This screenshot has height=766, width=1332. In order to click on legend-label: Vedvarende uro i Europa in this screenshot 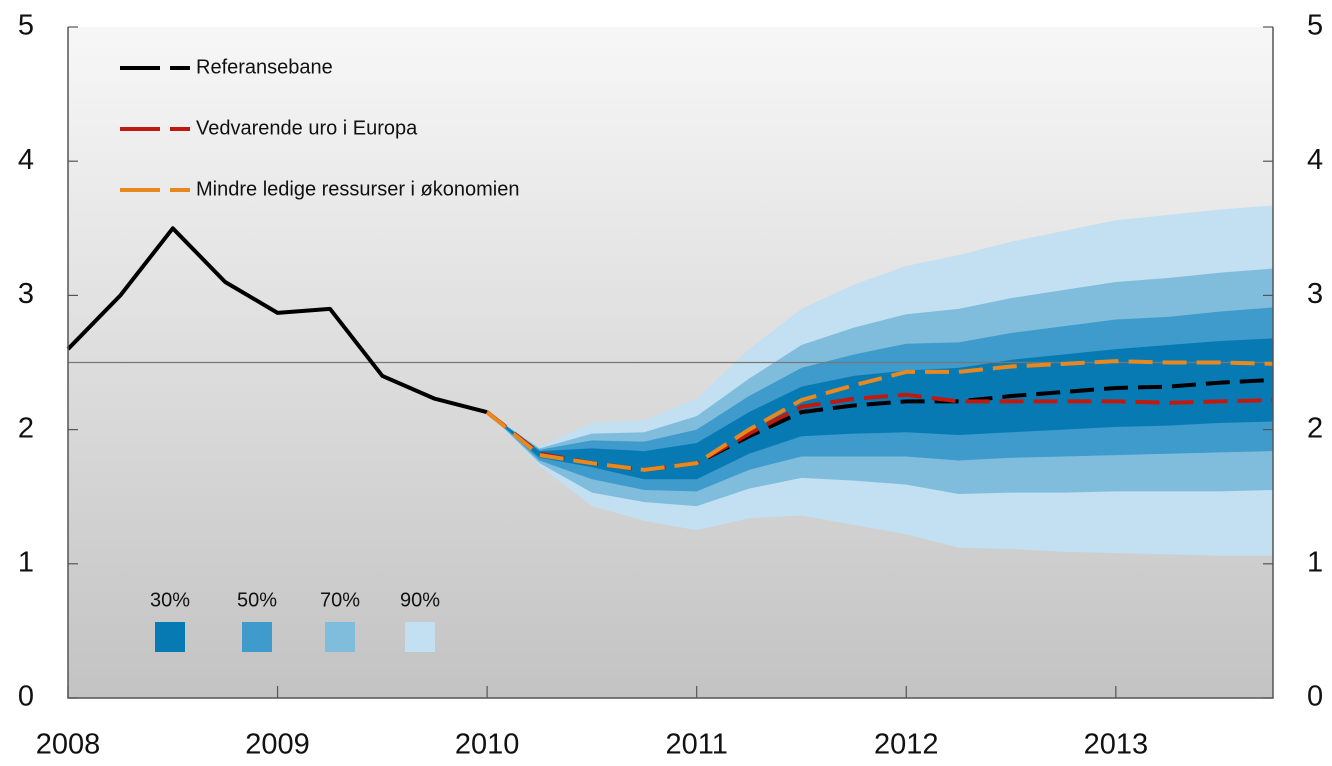, I will do `click(307, 128)`.